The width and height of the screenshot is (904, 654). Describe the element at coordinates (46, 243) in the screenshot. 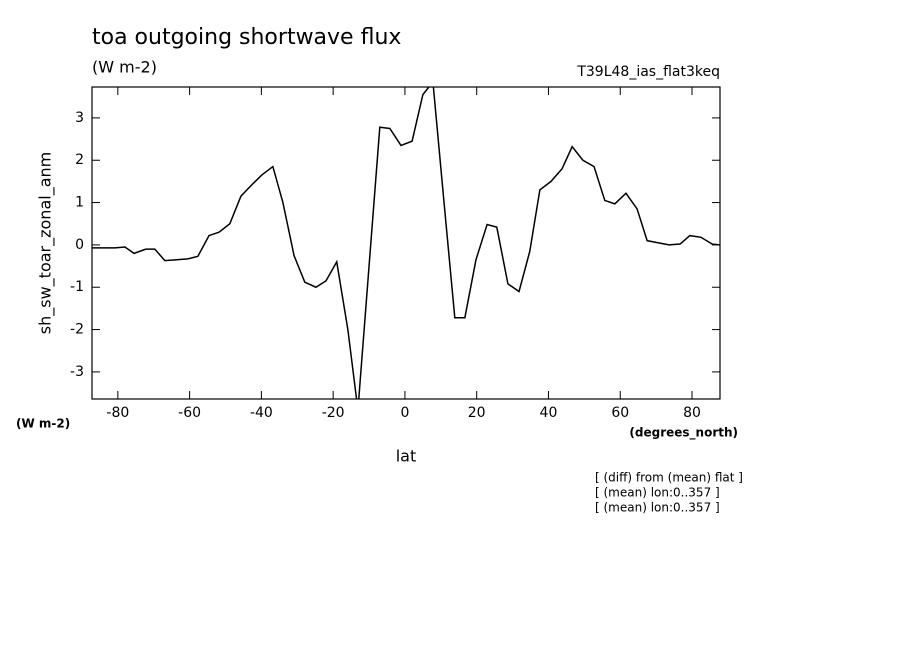

I see `y-axis-label: sh_sw_toar_zonal_anm` at that location.